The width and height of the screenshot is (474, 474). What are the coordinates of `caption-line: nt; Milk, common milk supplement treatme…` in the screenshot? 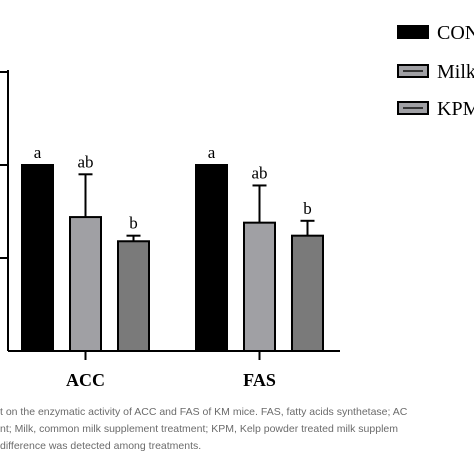 It's located at (199, 429).